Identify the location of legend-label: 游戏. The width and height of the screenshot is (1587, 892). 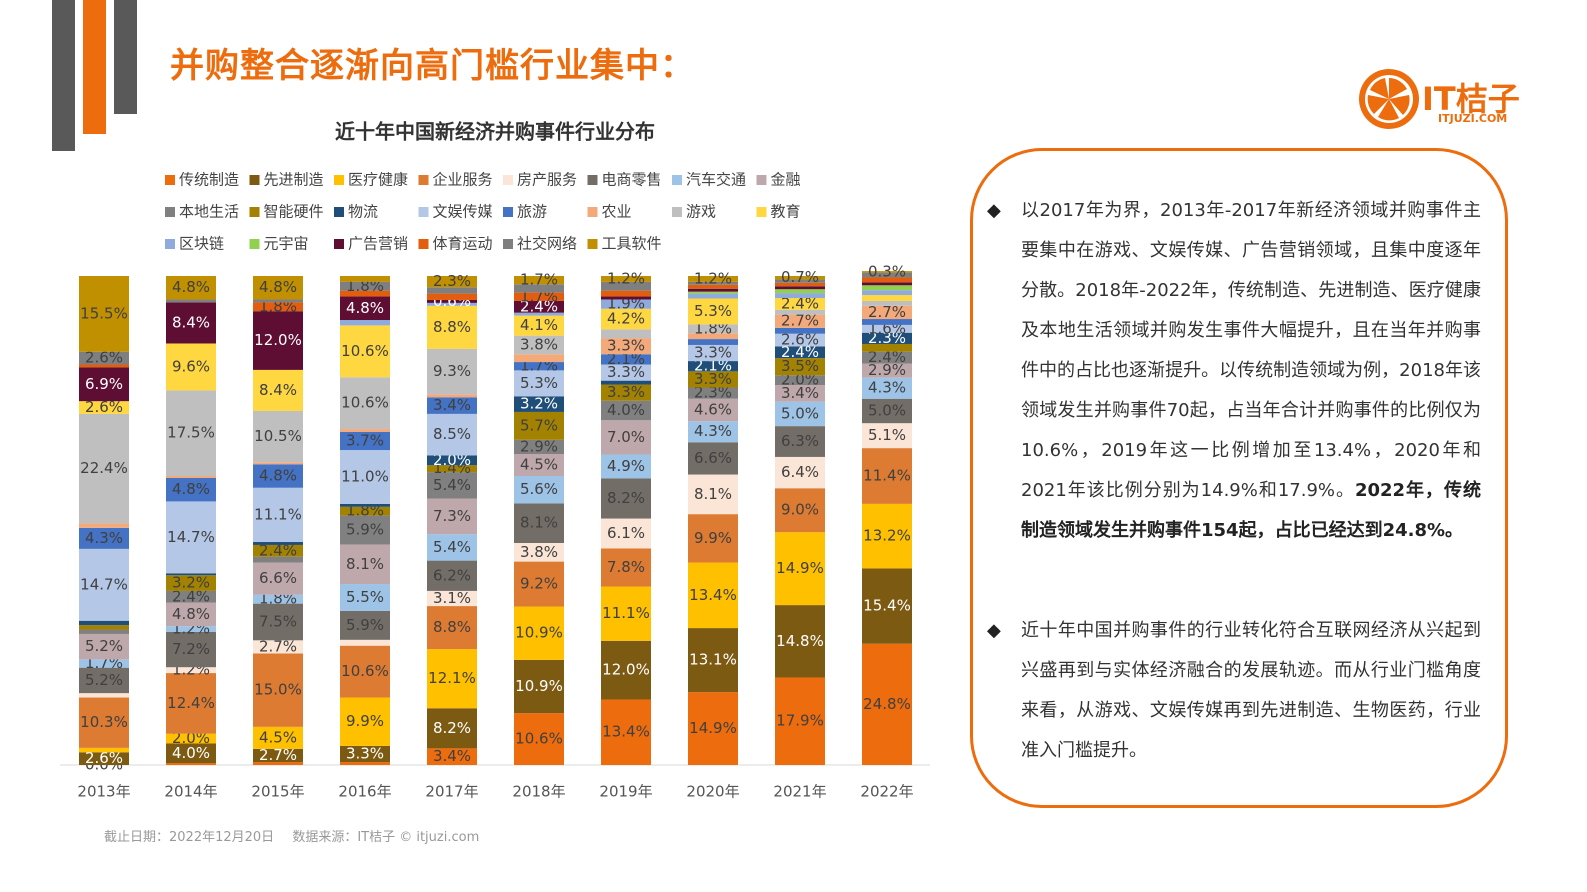
(701, 212).